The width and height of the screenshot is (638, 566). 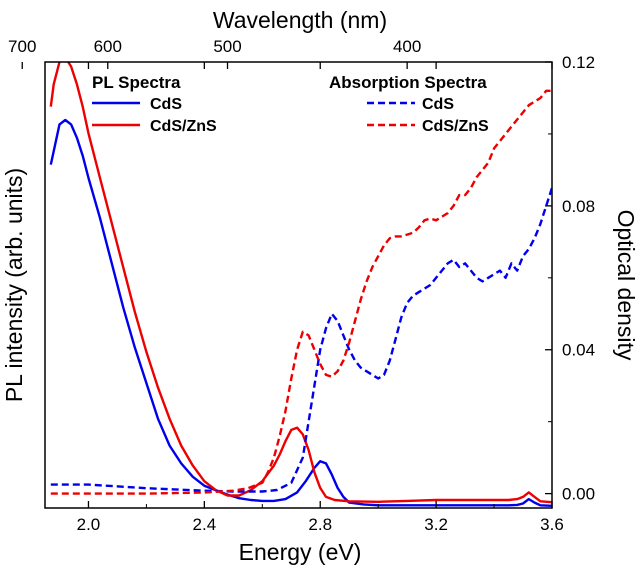 What do you see at coordinates (14, 285) in the screenshot?
I see `left-axis-title: PL intensity (arb. units)` at bounding box center [14, 285].